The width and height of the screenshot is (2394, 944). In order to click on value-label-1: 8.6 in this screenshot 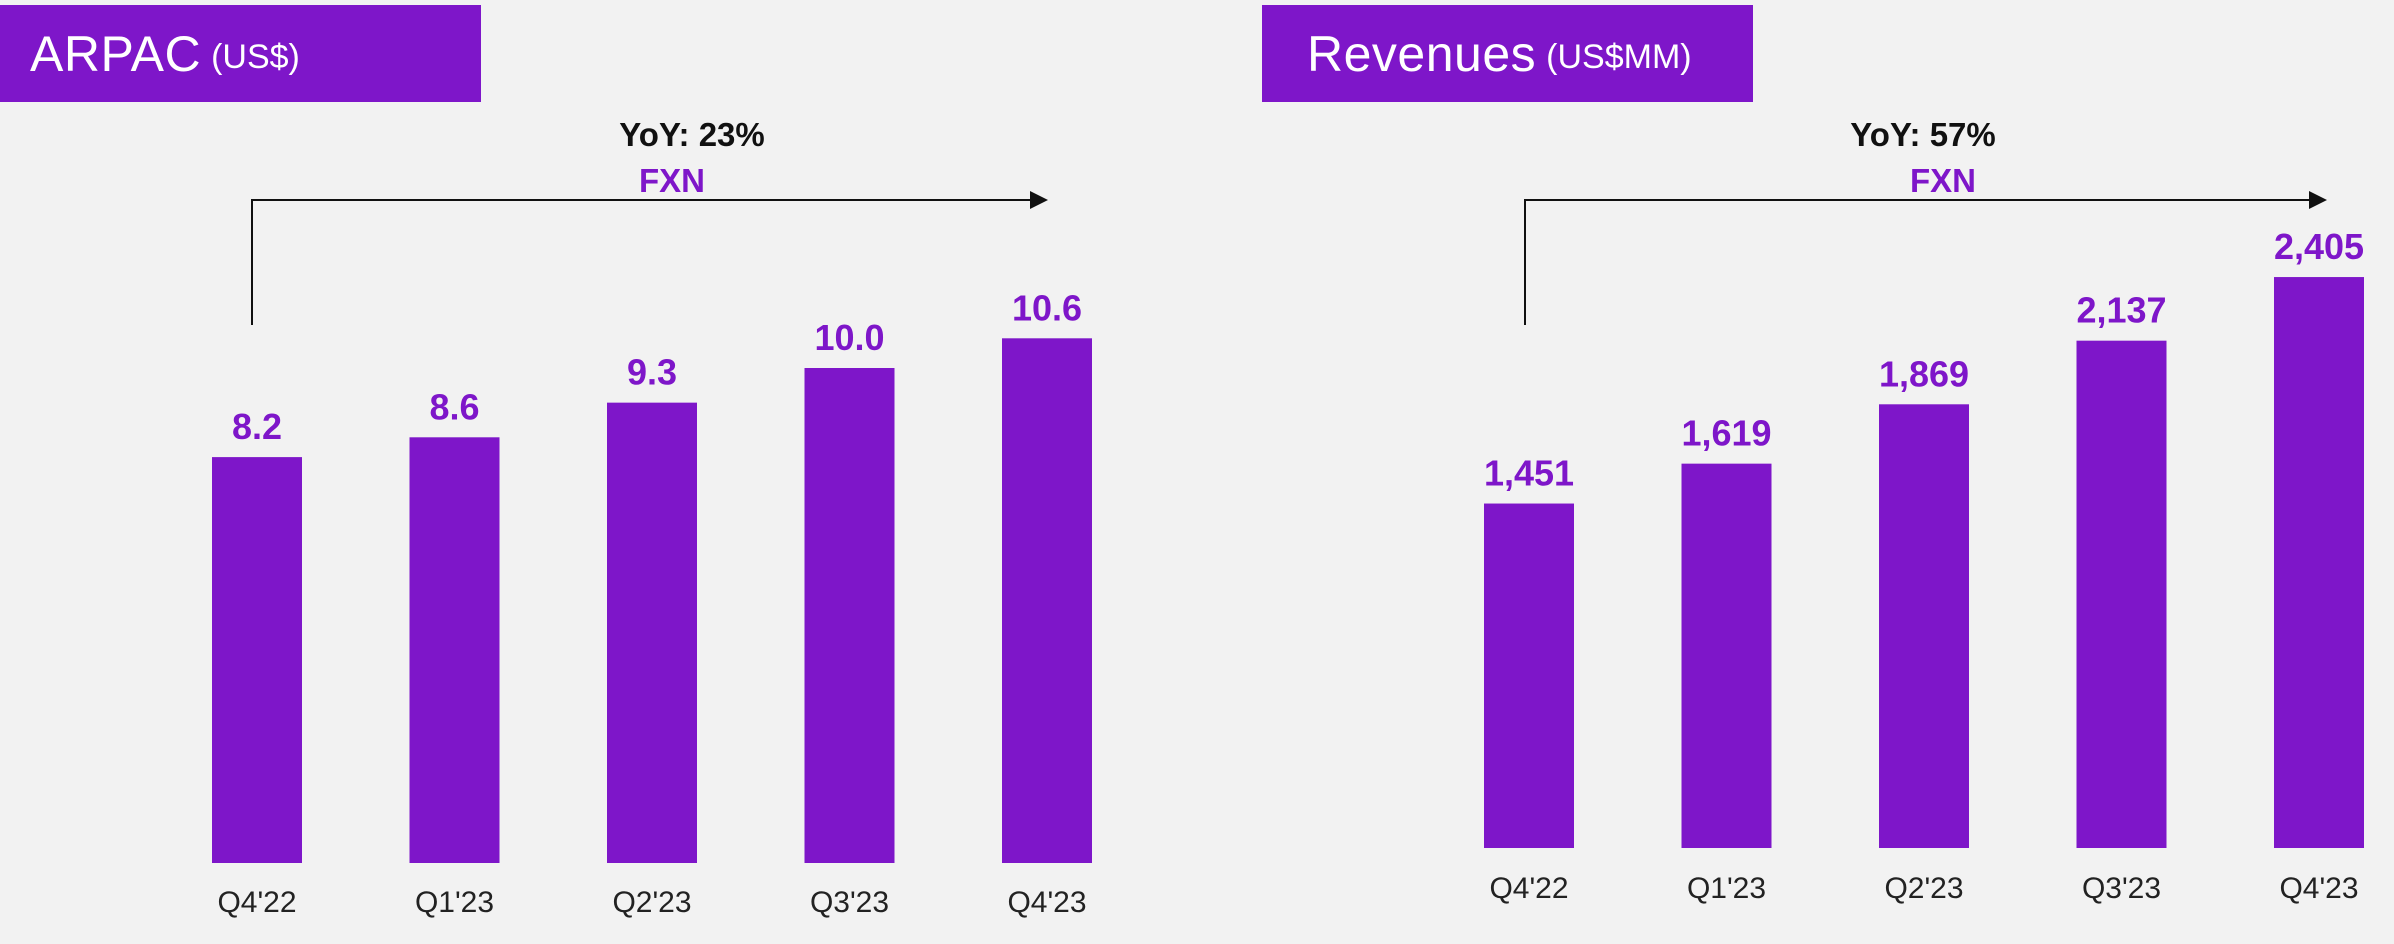, I will do `click(454, 406)`.